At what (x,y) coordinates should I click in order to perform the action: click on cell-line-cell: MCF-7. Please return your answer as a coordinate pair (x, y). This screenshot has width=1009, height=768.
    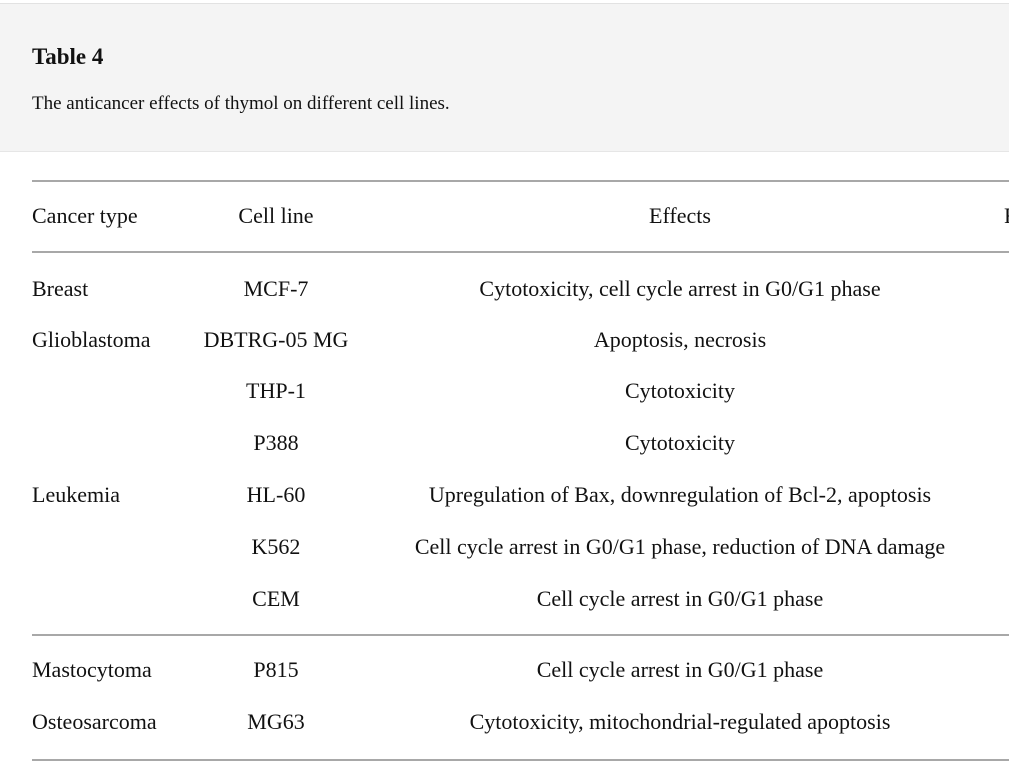
    Looking at the image, I should click on (276, 288).